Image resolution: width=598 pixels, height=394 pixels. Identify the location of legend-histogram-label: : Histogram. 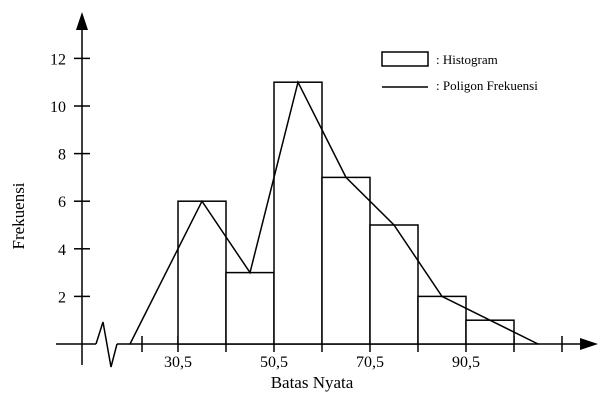
(467, 59).